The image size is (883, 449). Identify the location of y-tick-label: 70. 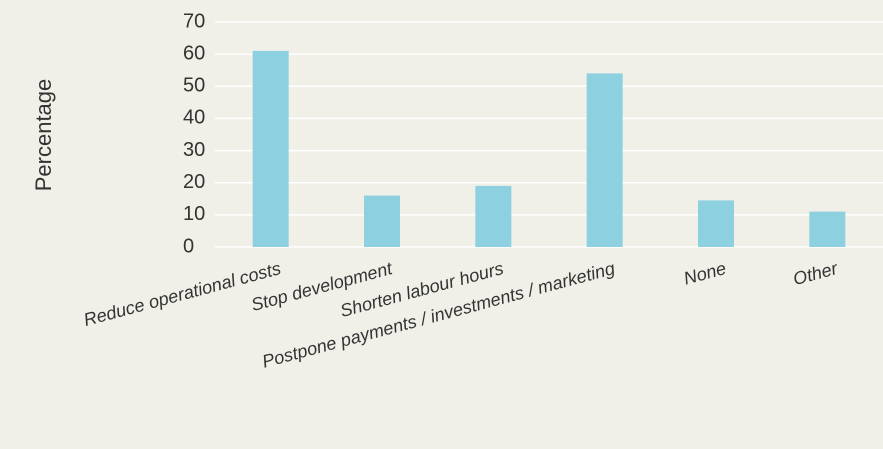
(194, 21).